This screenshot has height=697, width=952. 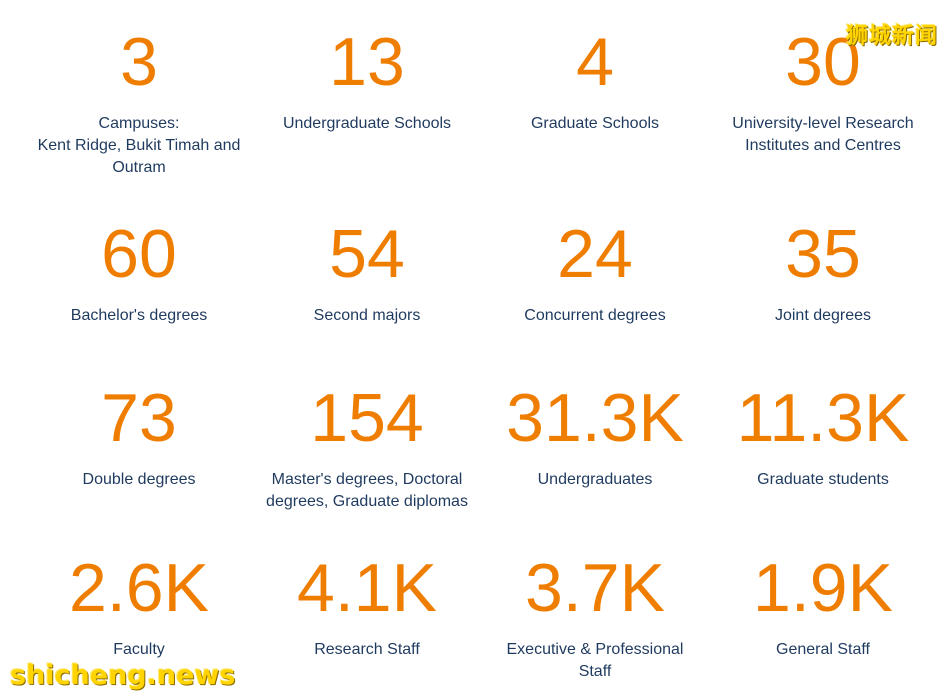 I want to click on stat-value: 154, so click(x=367, y=418).